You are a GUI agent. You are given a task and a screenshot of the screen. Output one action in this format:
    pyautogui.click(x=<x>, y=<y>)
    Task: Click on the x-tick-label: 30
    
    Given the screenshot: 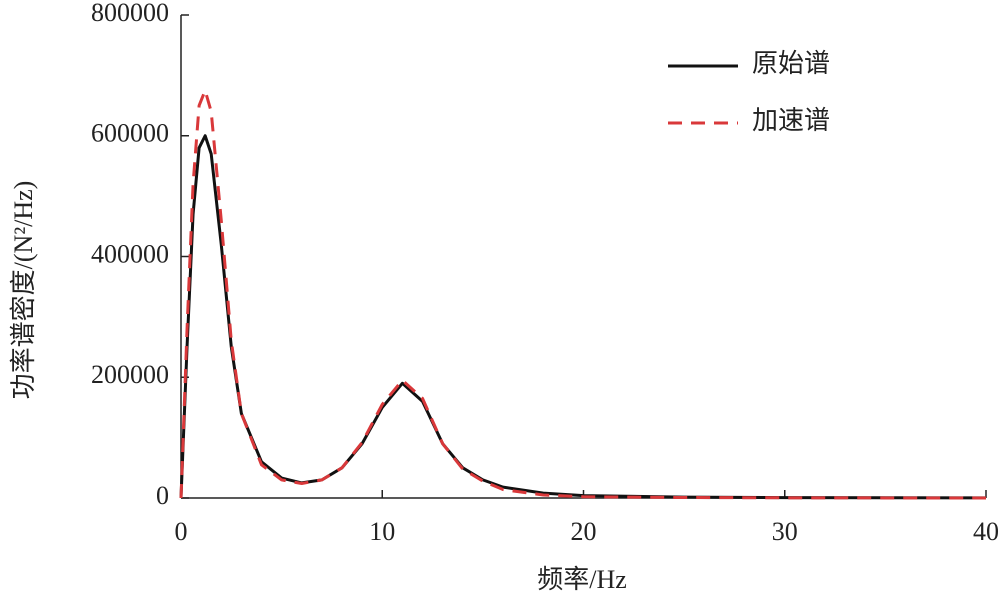 What is the action you would take?
    pyautogui.click(x=785, y=531)
    